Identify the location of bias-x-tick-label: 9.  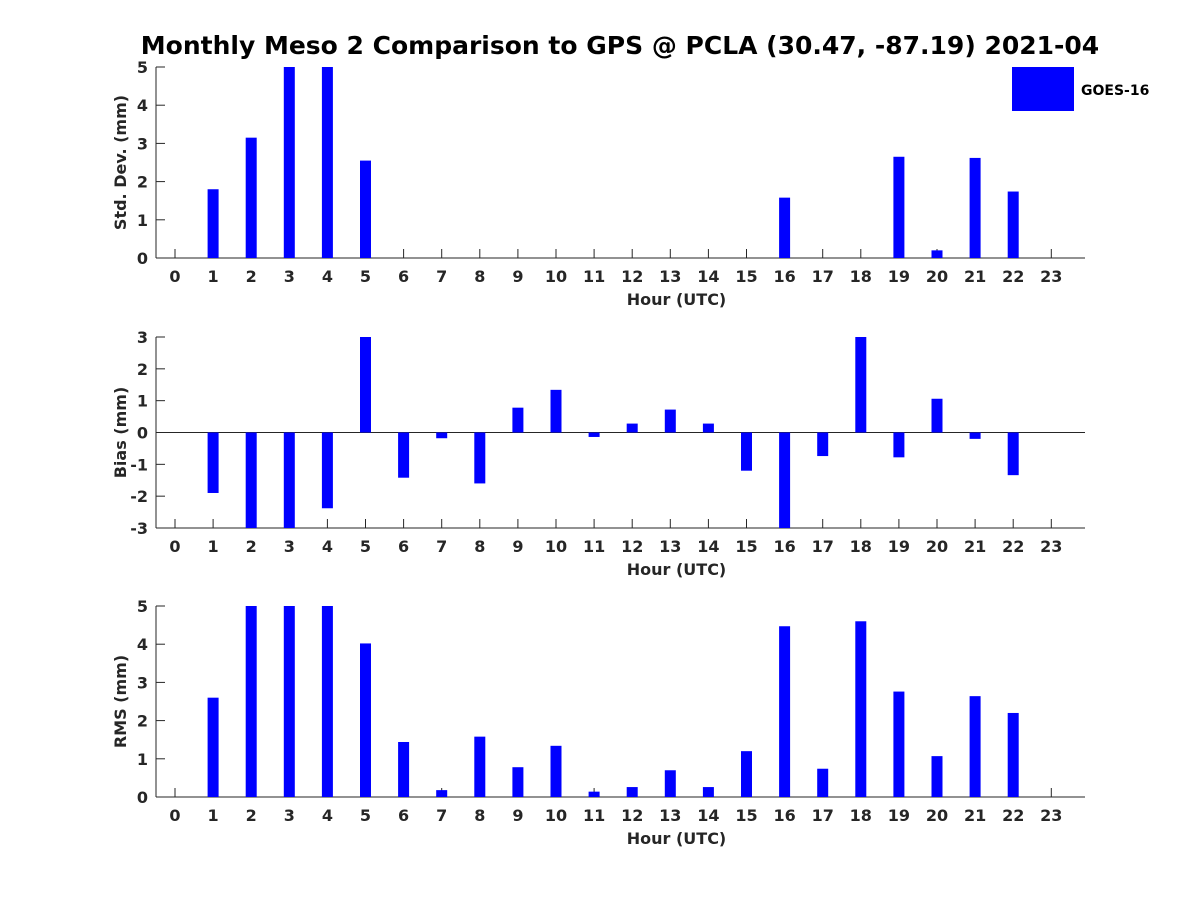
(517, 546).